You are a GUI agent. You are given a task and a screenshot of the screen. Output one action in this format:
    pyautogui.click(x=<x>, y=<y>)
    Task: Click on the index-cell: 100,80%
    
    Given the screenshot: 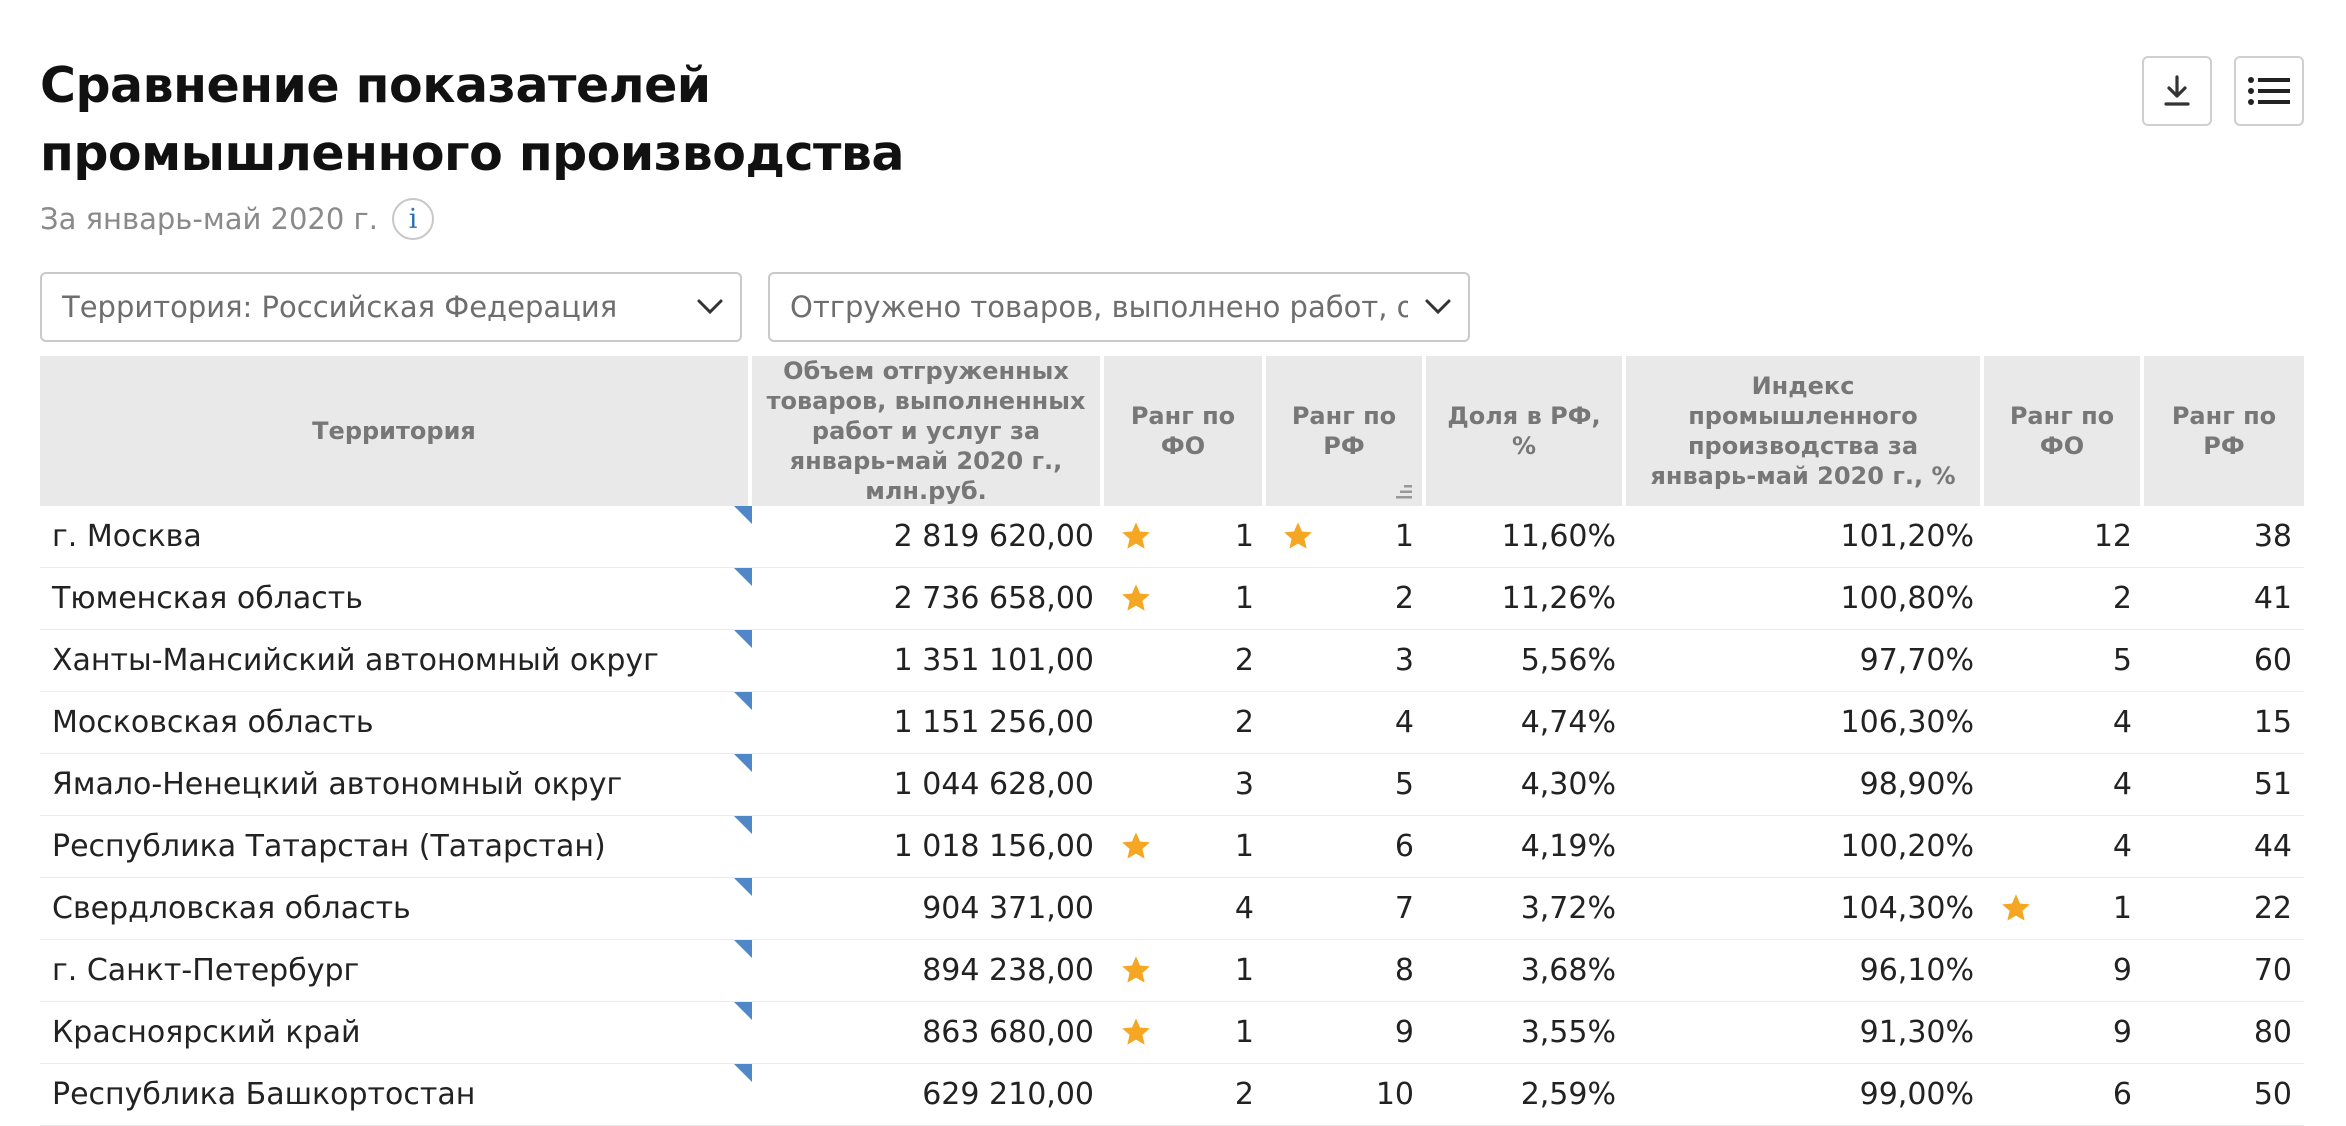 What is the action you would take?
    pyautogui.click(x=1805, y=599)
    